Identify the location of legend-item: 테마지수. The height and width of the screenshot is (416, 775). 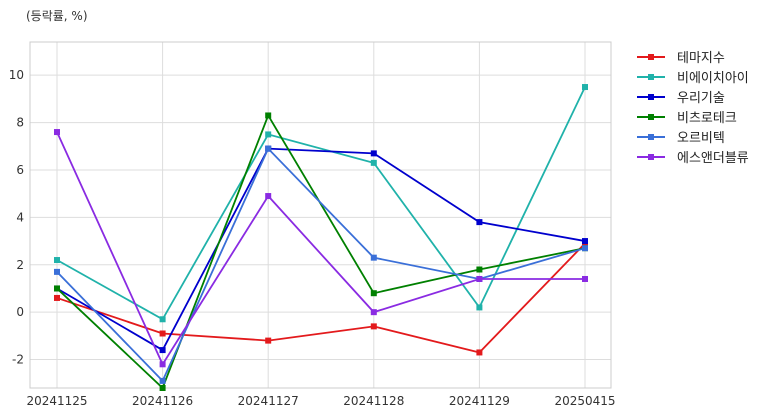
(681, 58).